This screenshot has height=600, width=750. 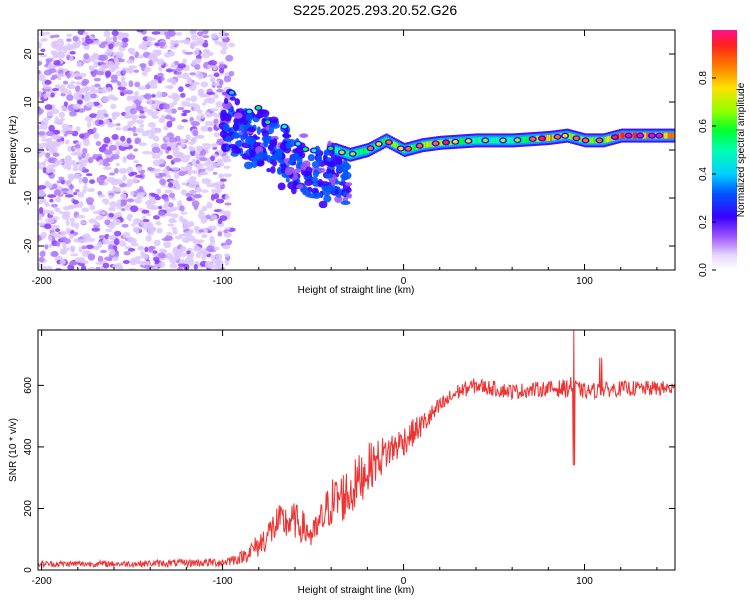 I want to click on top-x-tick-label: 100, so click(x=584, y=281).